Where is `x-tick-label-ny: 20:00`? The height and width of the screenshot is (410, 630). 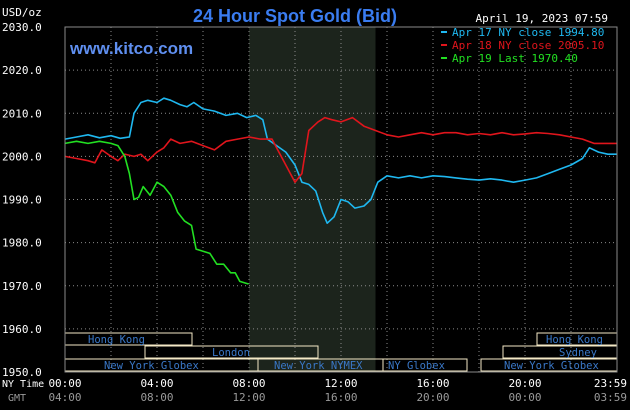 x-tick-label-ny: 20:00 is located at coordinates (524, 383).